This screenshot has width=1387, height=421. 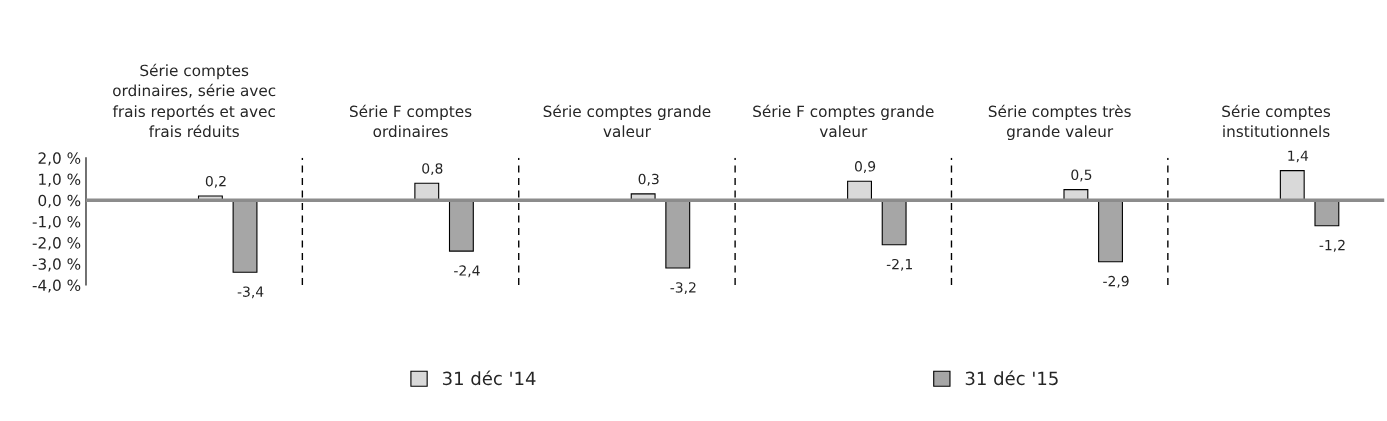 What do you see at coordinates (59, 159) in the screenshot?
I see `y-tick-label: 2,0 %` at bounding box center [59, 159].